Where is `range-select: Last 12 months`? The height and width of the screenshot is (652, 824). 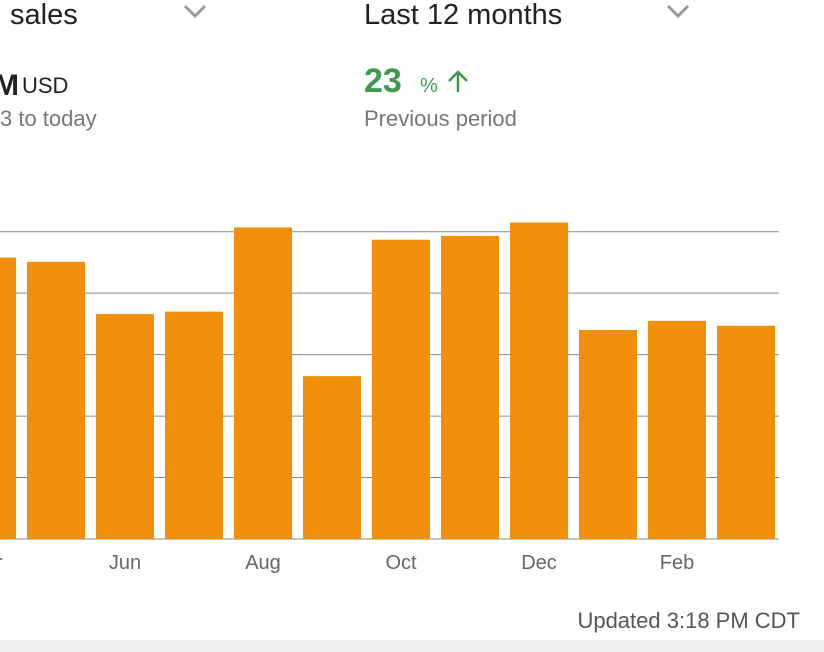
range-select: Last 12 months is located at coordinates (463, 15).